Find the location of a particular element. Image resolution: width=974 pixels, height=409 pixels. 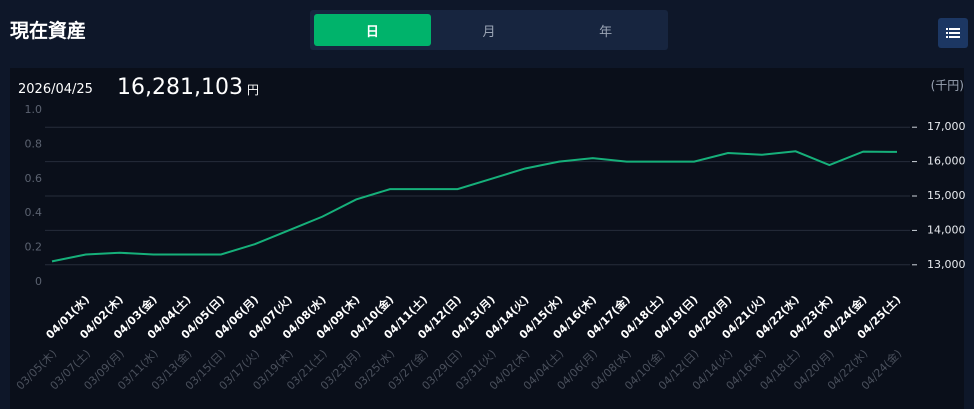

summary-date: 2026/04/25 is located at coordinates (55, 89).